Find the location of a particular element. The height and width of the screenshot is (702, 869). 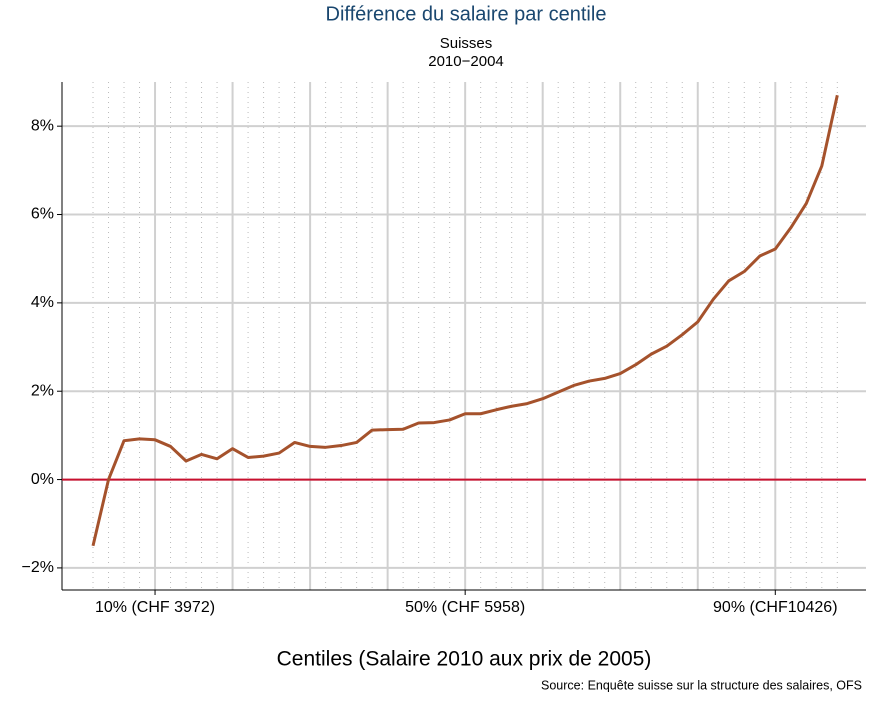

y-tick-label: −2% is located at coordinates (38, 567).